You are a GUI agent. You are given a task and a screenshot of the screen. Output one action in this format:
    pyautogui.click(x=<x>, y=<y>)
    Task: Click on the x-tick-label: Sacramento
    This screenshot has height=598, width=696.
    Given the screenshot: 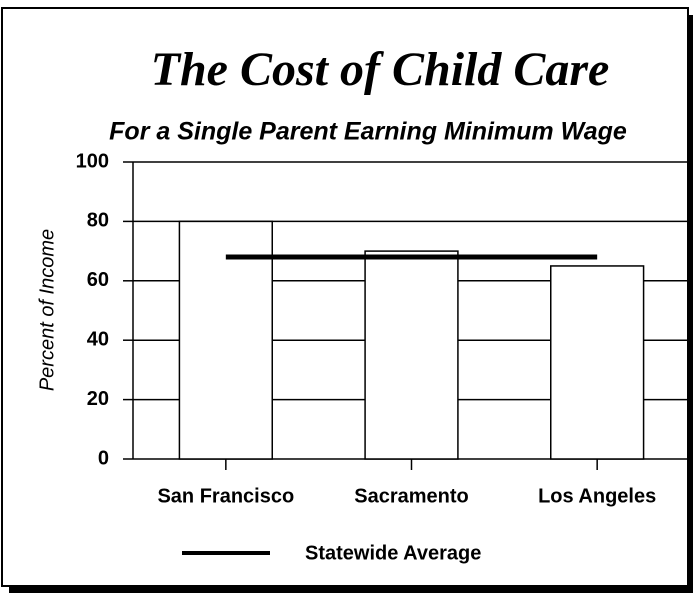 What is the action you would take?
    pyautogui.click(x=411, y=496)
    